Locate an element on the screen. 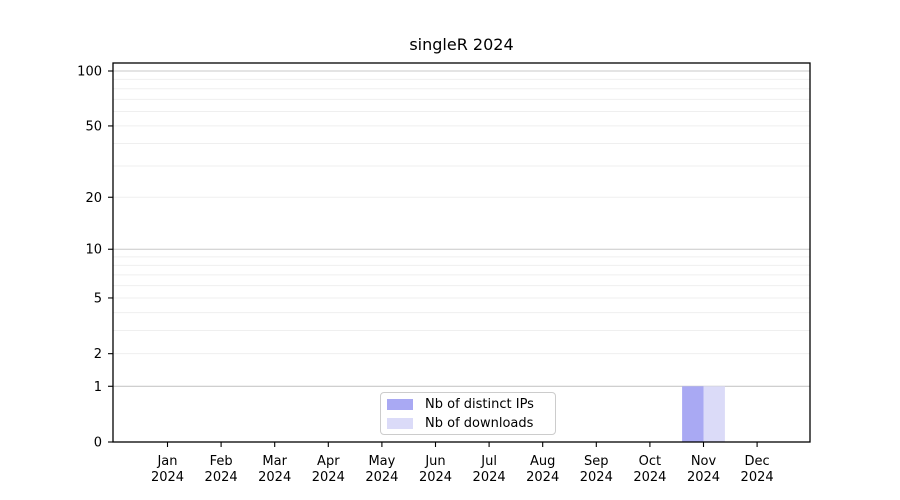  x-tick-label-month: Jun is located at coordinates (434, 461).